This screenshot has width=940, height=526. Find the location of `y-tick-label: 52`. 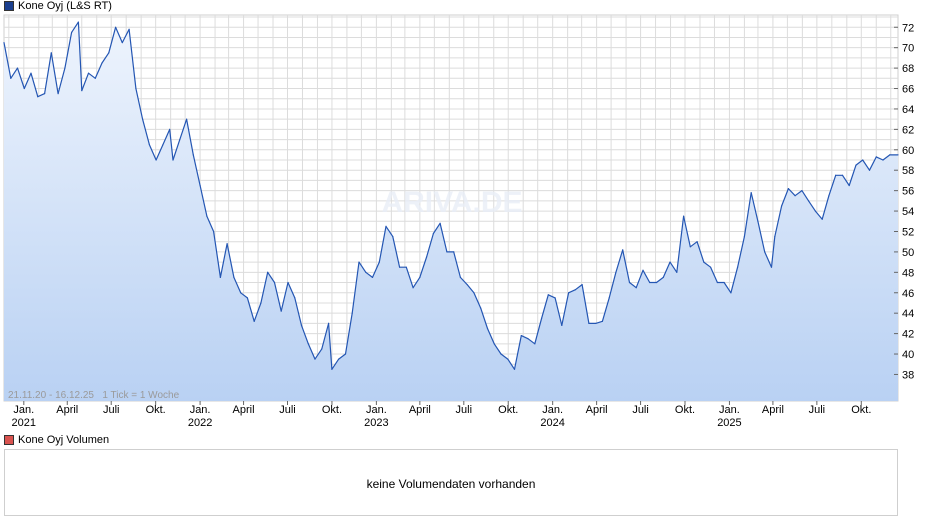

y-tick-label: 52 is located at coordinates (908, 232).